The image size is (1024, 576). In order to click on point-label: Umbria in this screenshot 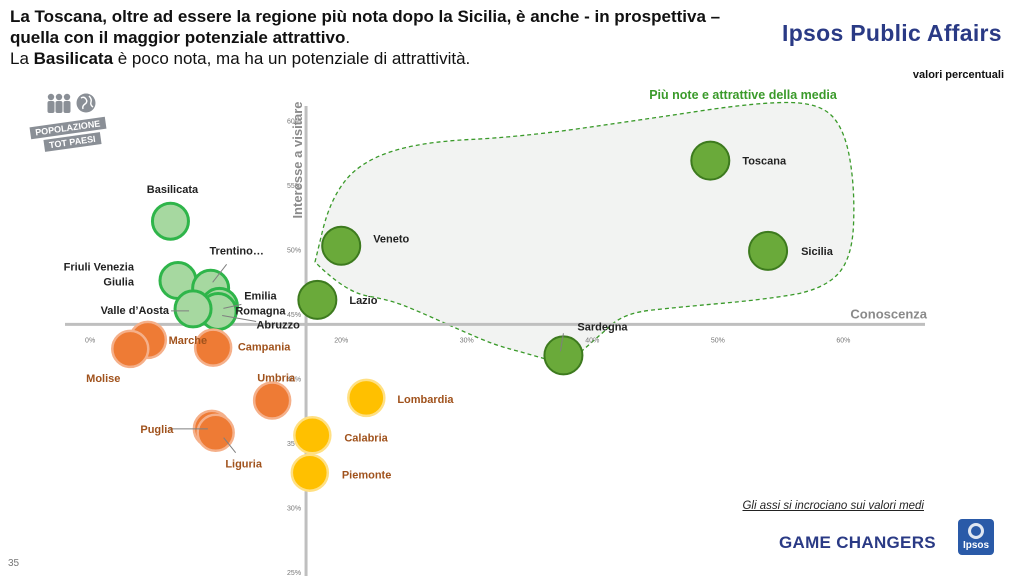, I will do `click(276, 378)`.